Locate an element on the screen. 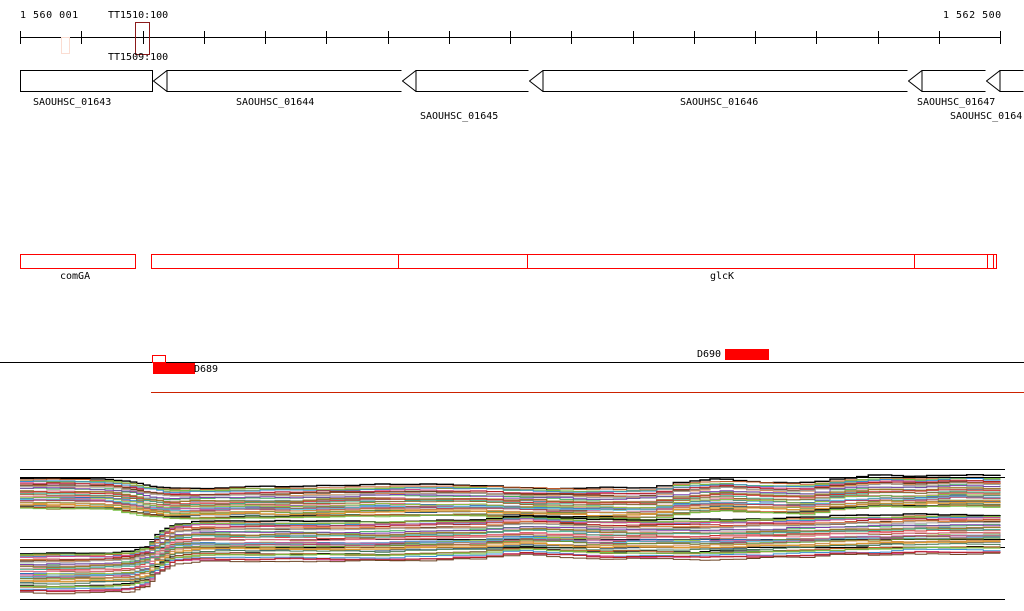 This screenshot has width=1024, height=611. red-feature-track: comGA glcK is located at coordinates (512, 267).